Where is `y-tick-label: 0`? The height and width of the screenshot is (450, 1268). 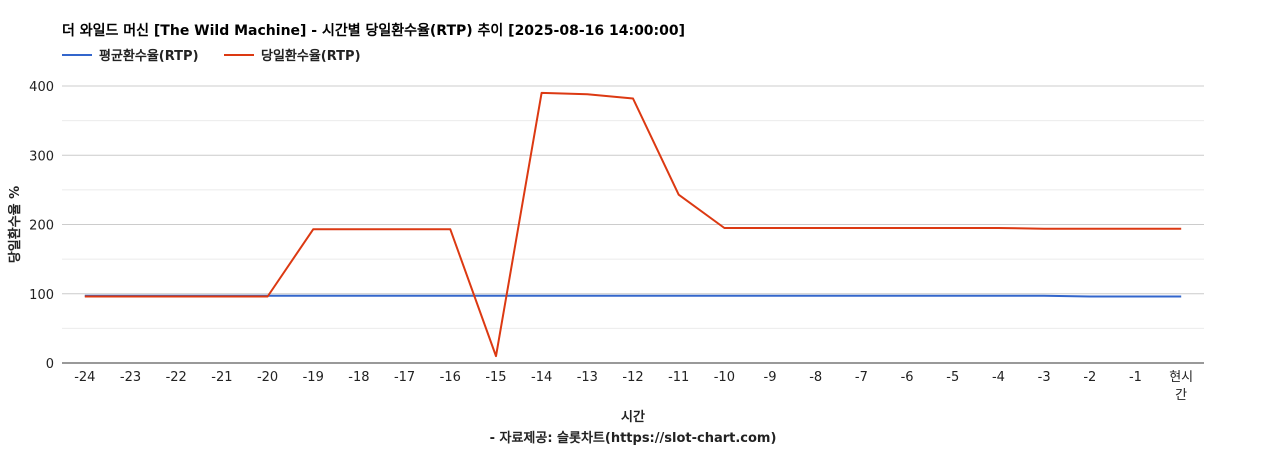 y-tick-label: 0 is located at coordinates (50, 364).